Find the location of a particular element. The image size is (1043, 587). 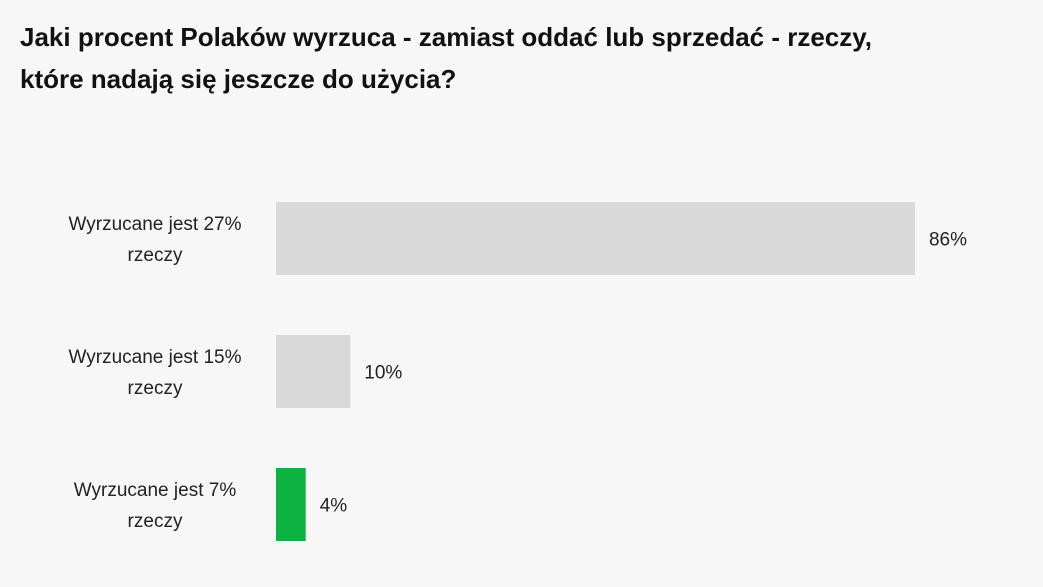

category-label-2: Wyrzucane jest 15% rzeczy is located at coordinates (154, 373).